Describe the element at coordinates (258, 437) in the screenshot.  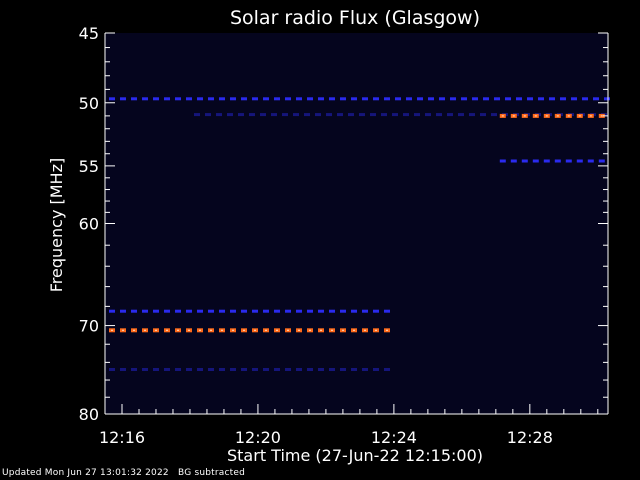
I see `x-tick-label: 12:20` at that location.